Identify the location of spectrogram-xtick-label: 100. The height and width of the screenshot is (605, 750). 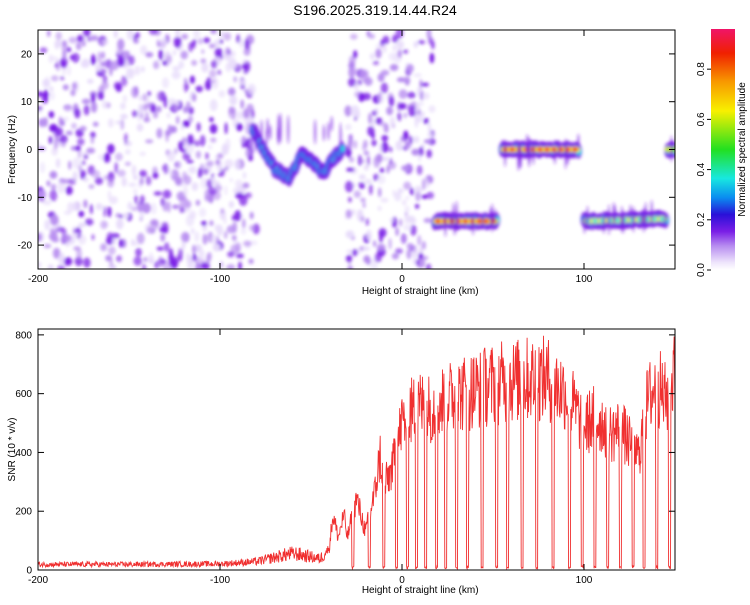
(584, 279).